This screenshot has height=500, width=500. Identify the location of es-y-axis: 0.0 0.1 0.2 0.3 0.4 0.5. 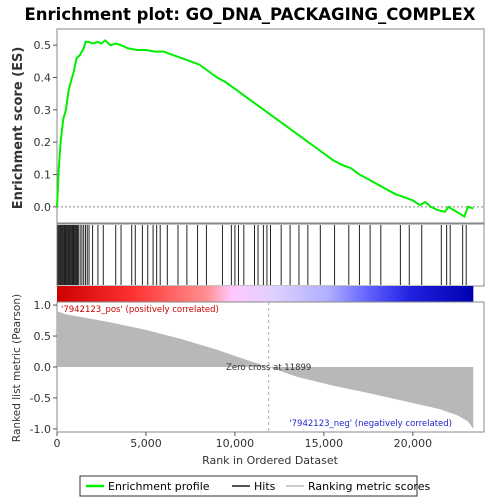
(45, 126).